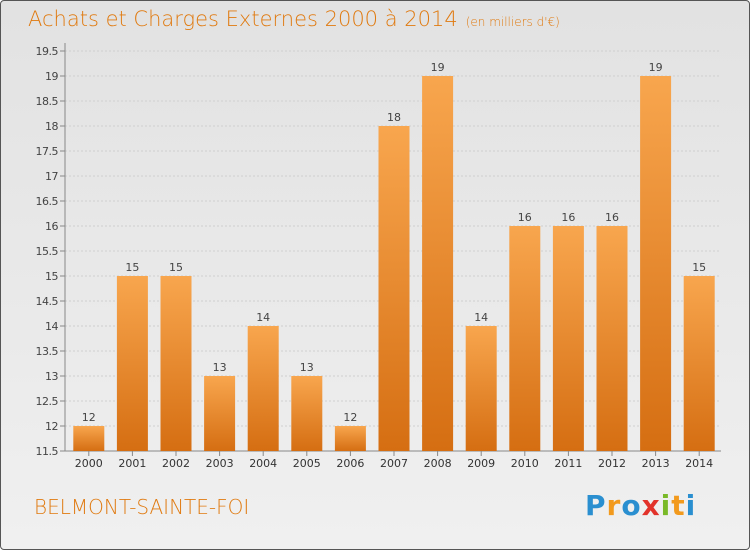  Describe the element at coordinates (568, 463) in the screenshot. I see `x-tick-label: 2011` at that location.